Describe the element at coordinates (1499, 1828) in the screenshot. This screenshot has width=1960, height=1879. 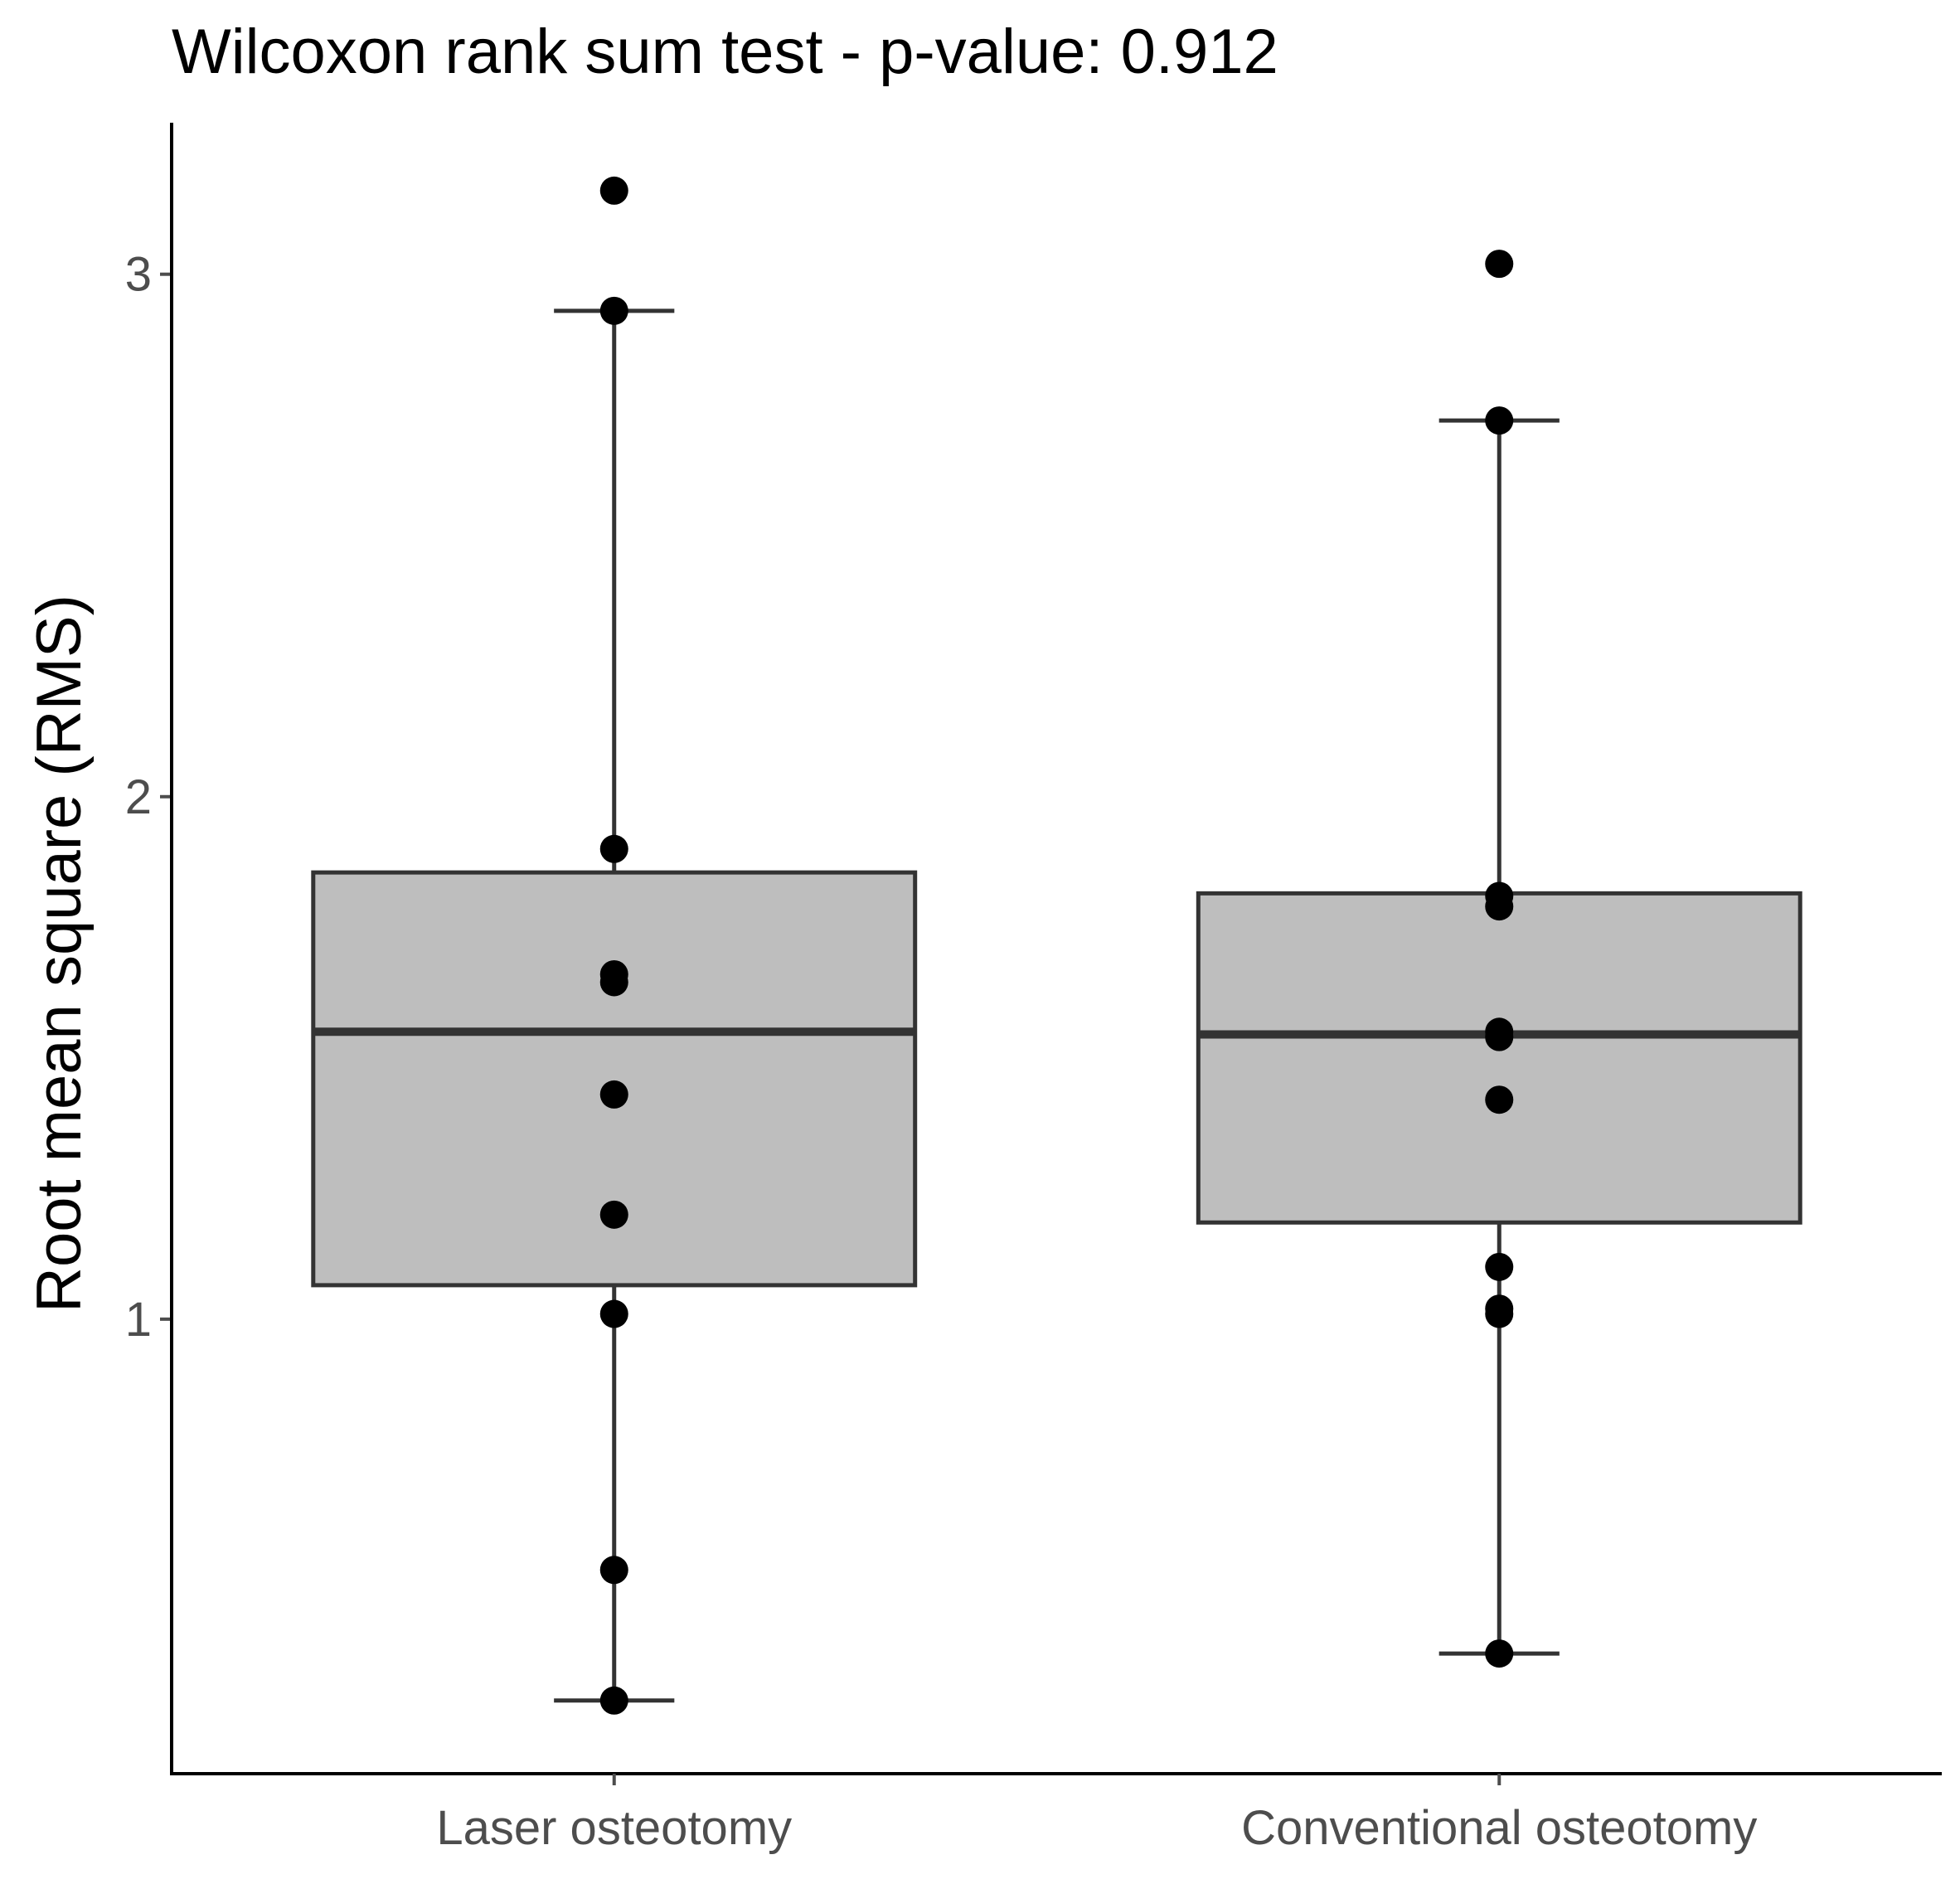
I see `x-tick-label: Conventional osteotomy` at that location.